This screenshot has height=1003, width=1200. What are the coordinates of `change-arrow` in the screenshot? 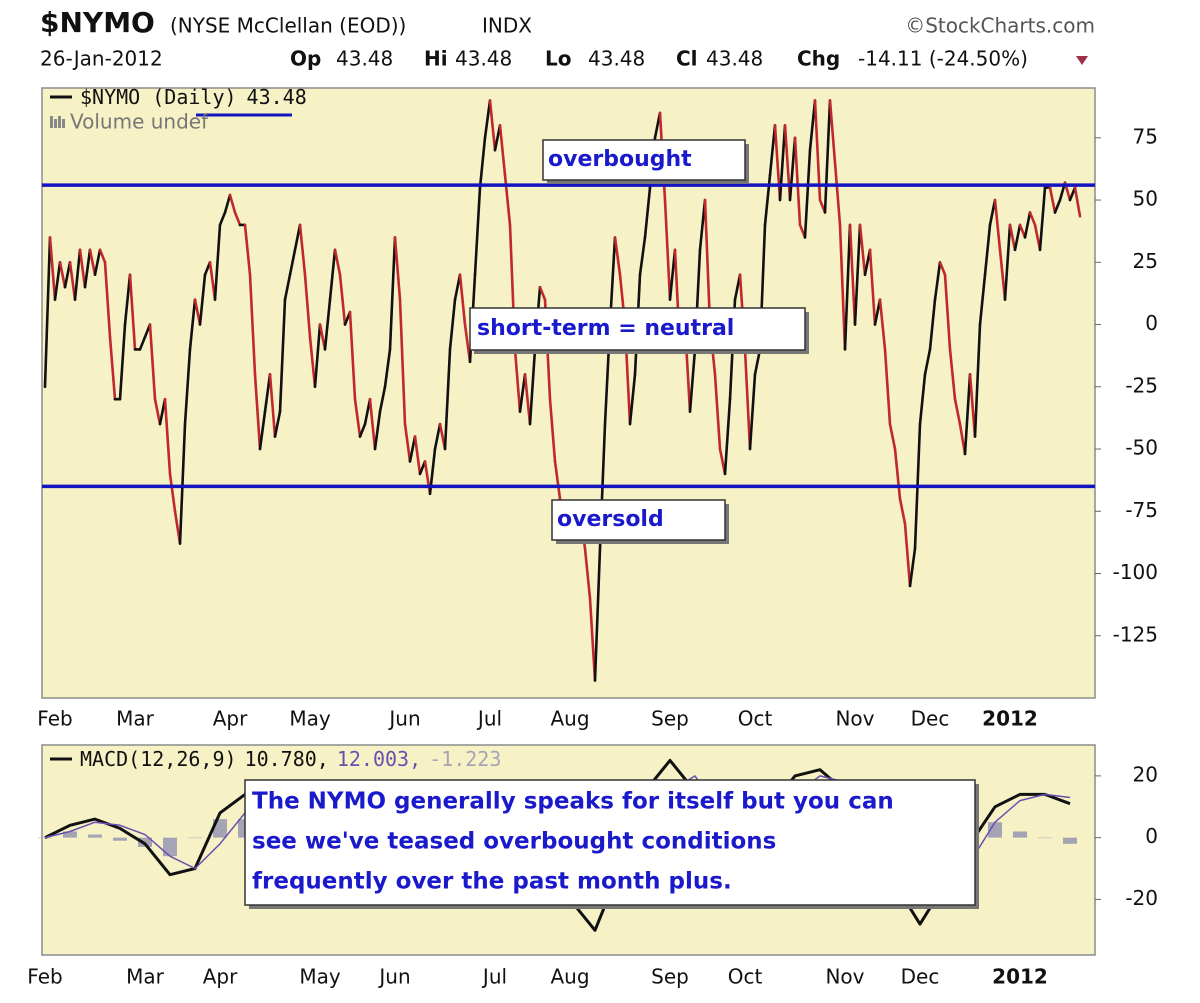 It's located at (1082, 60).